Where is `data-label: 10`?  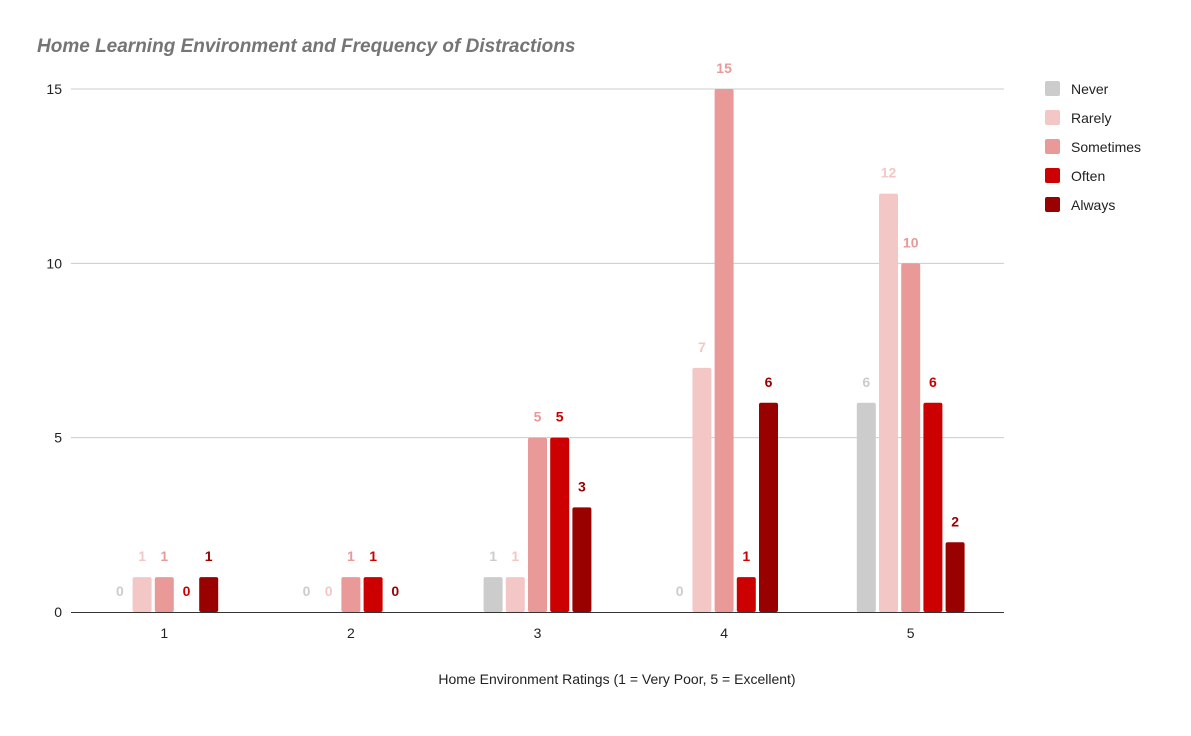 data-label: 10 is located at coordinates (911, 242).